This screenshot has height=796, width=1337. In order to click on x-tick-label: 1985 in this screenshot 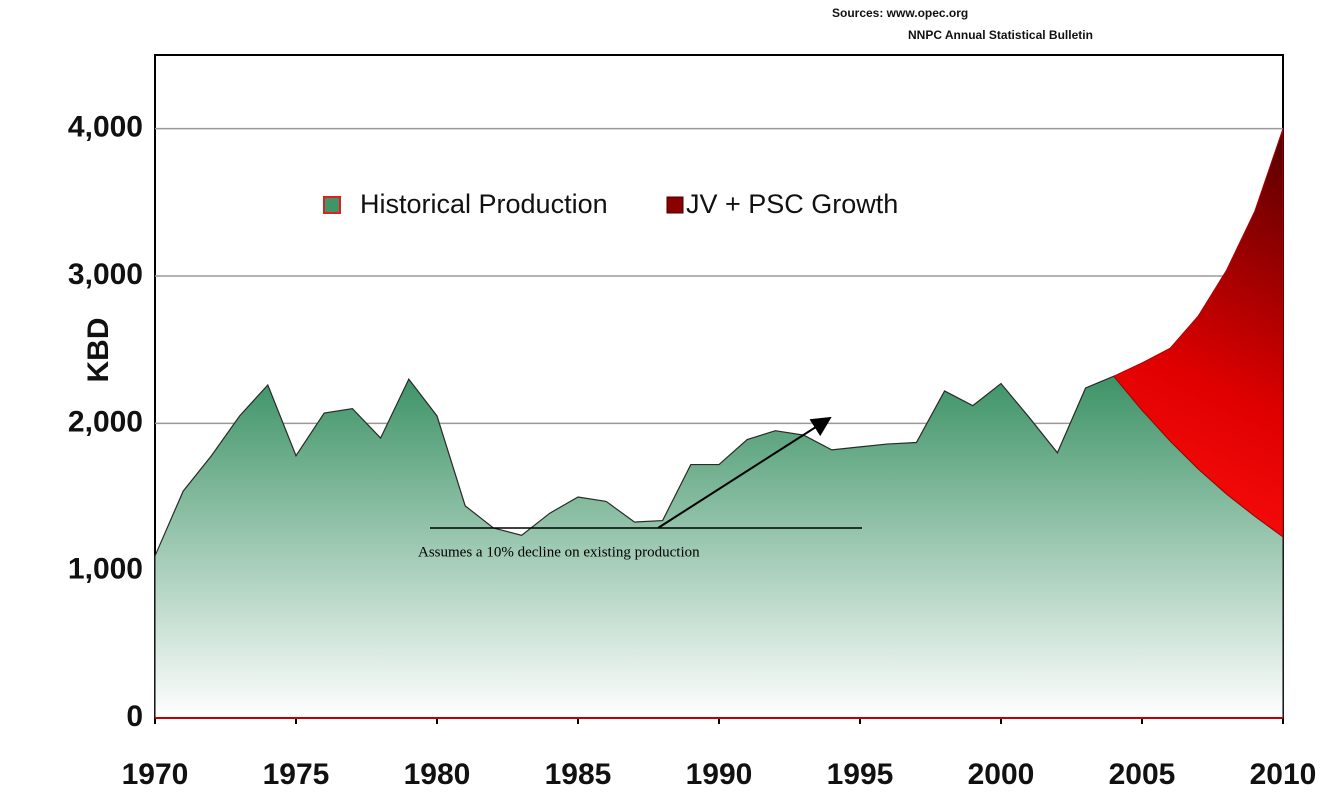, I will do `click(578, 774)`.